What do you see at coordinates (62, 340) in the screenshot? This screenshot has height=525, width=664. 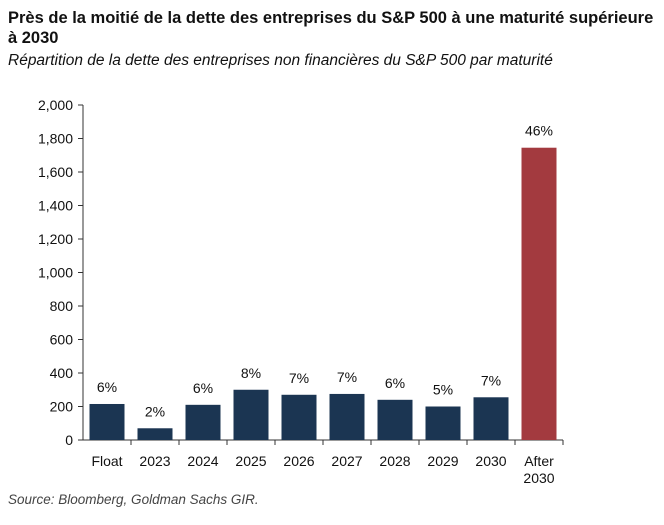 I see `y-tick-label: 600` at bounding box center [62, 340].